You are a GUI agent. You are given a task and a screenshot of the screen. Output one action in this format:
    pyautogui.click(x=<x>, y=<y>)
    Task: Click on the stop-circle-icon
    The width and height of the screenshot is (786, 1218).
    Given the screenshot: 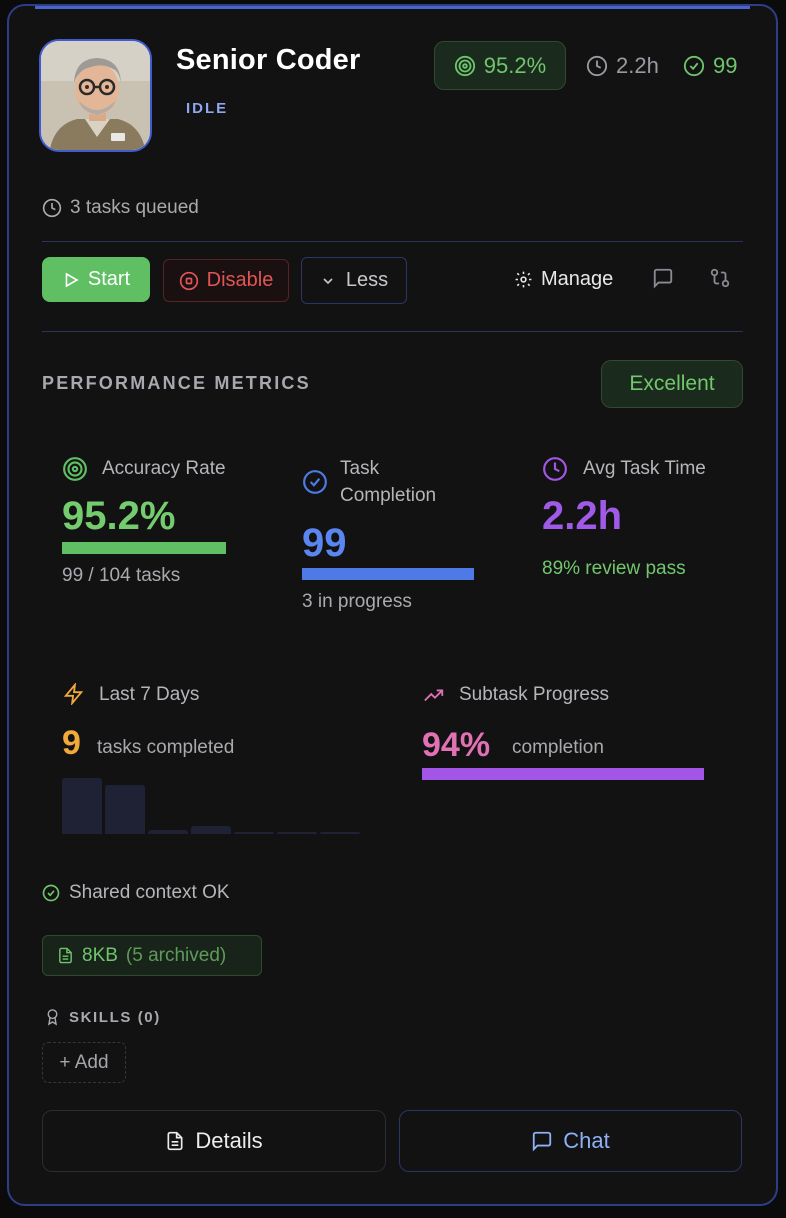 What is the action you would take?
    pyautogui.click(x=188, y=280)
    